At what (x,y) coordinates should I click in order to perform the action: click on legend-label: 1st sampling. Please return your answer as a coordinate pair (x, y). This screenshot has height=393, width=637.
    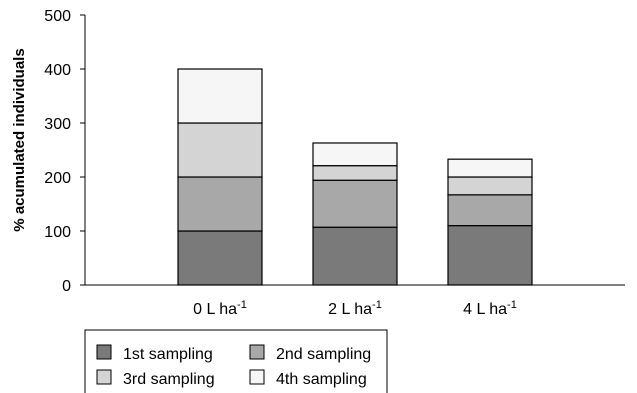
    Looking at the image, I should click on (168, 354).